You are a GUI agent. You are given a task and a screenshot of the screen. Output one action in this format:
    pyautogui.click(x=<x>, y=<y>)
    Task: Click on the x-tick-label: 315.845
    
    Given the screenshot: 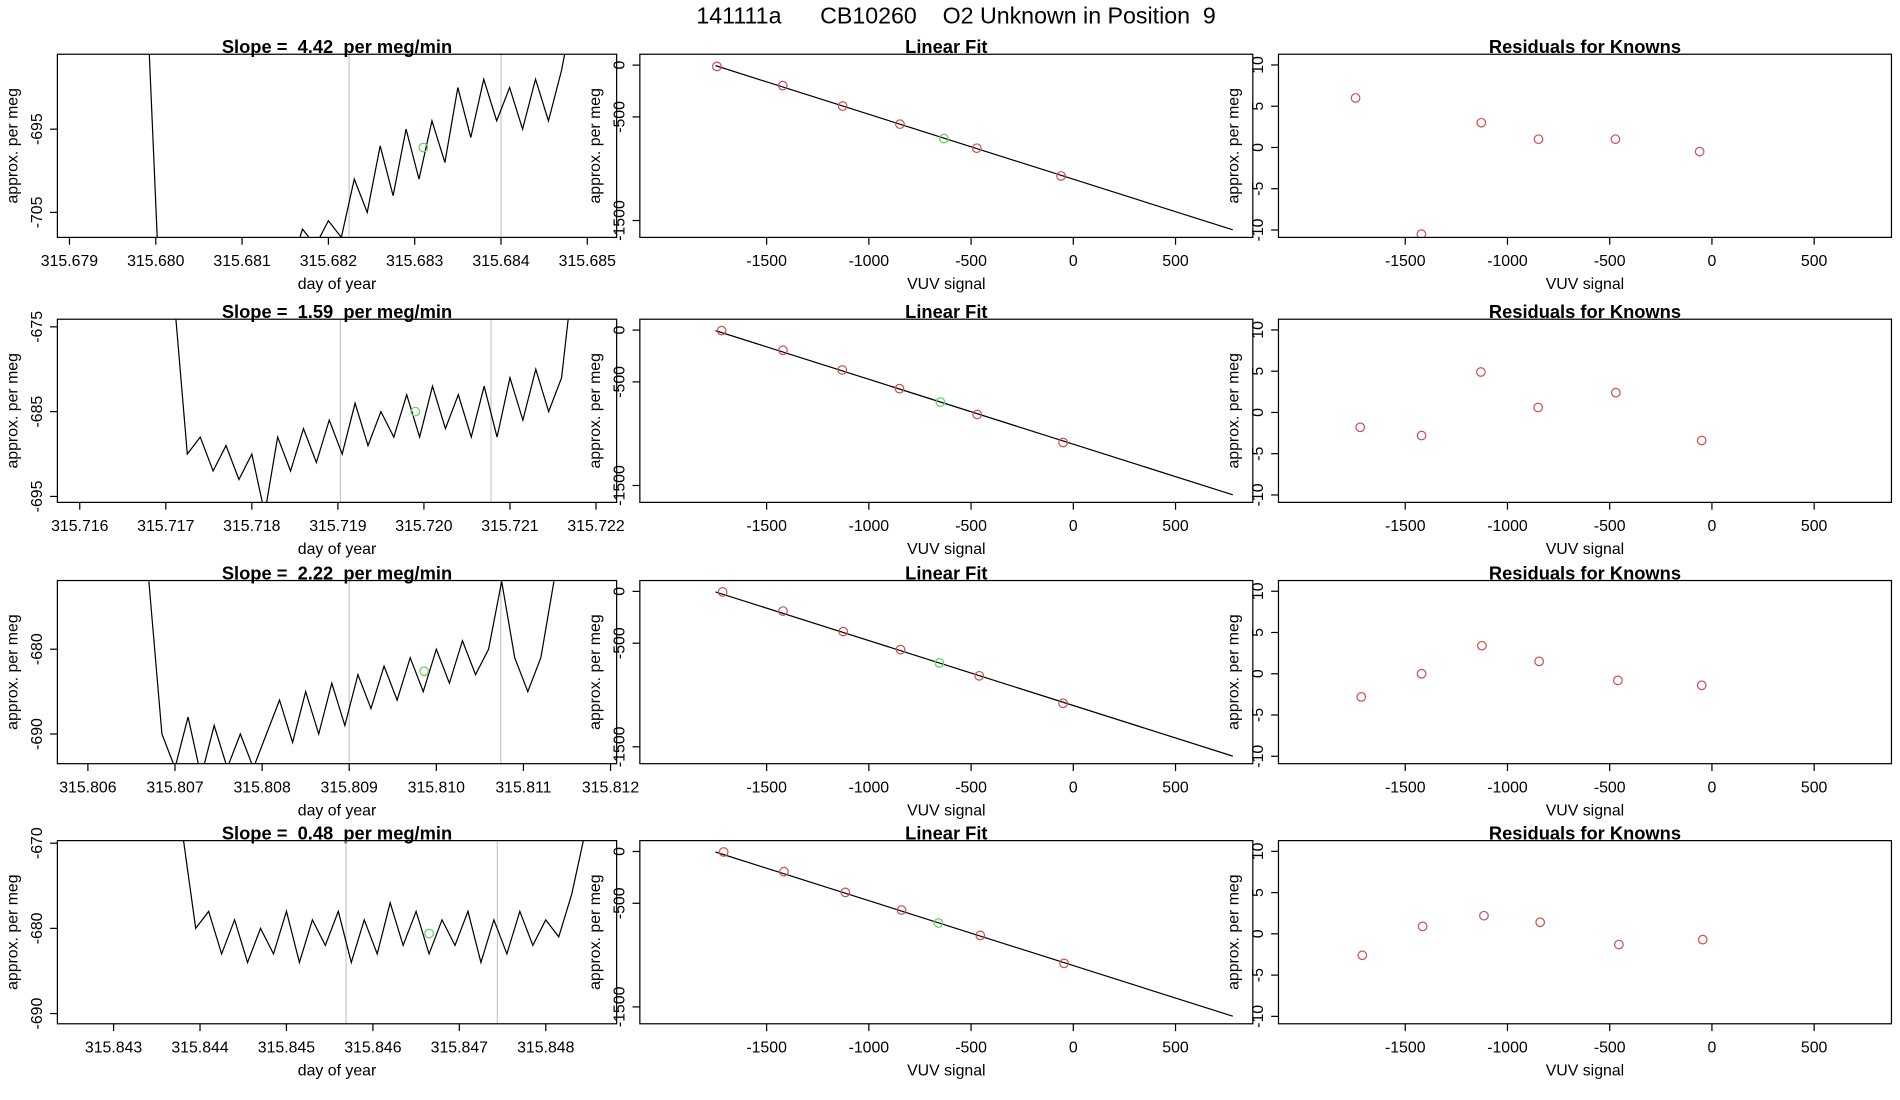 What is the action you would take?
    pyautogui.click(x=287, y=1047)
    